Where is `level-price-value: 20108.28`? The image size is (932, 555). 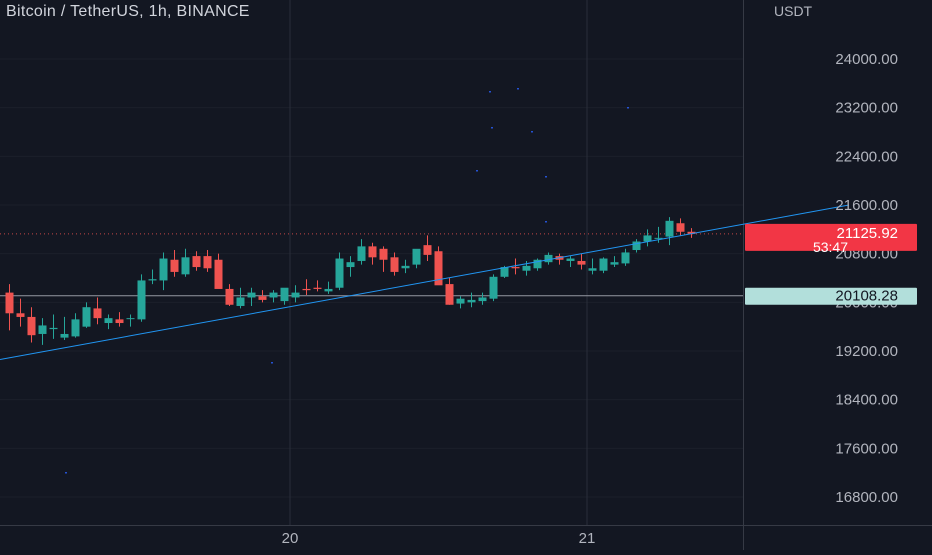 level-price-value: 20108.28 is located at coordinates (866, 296).